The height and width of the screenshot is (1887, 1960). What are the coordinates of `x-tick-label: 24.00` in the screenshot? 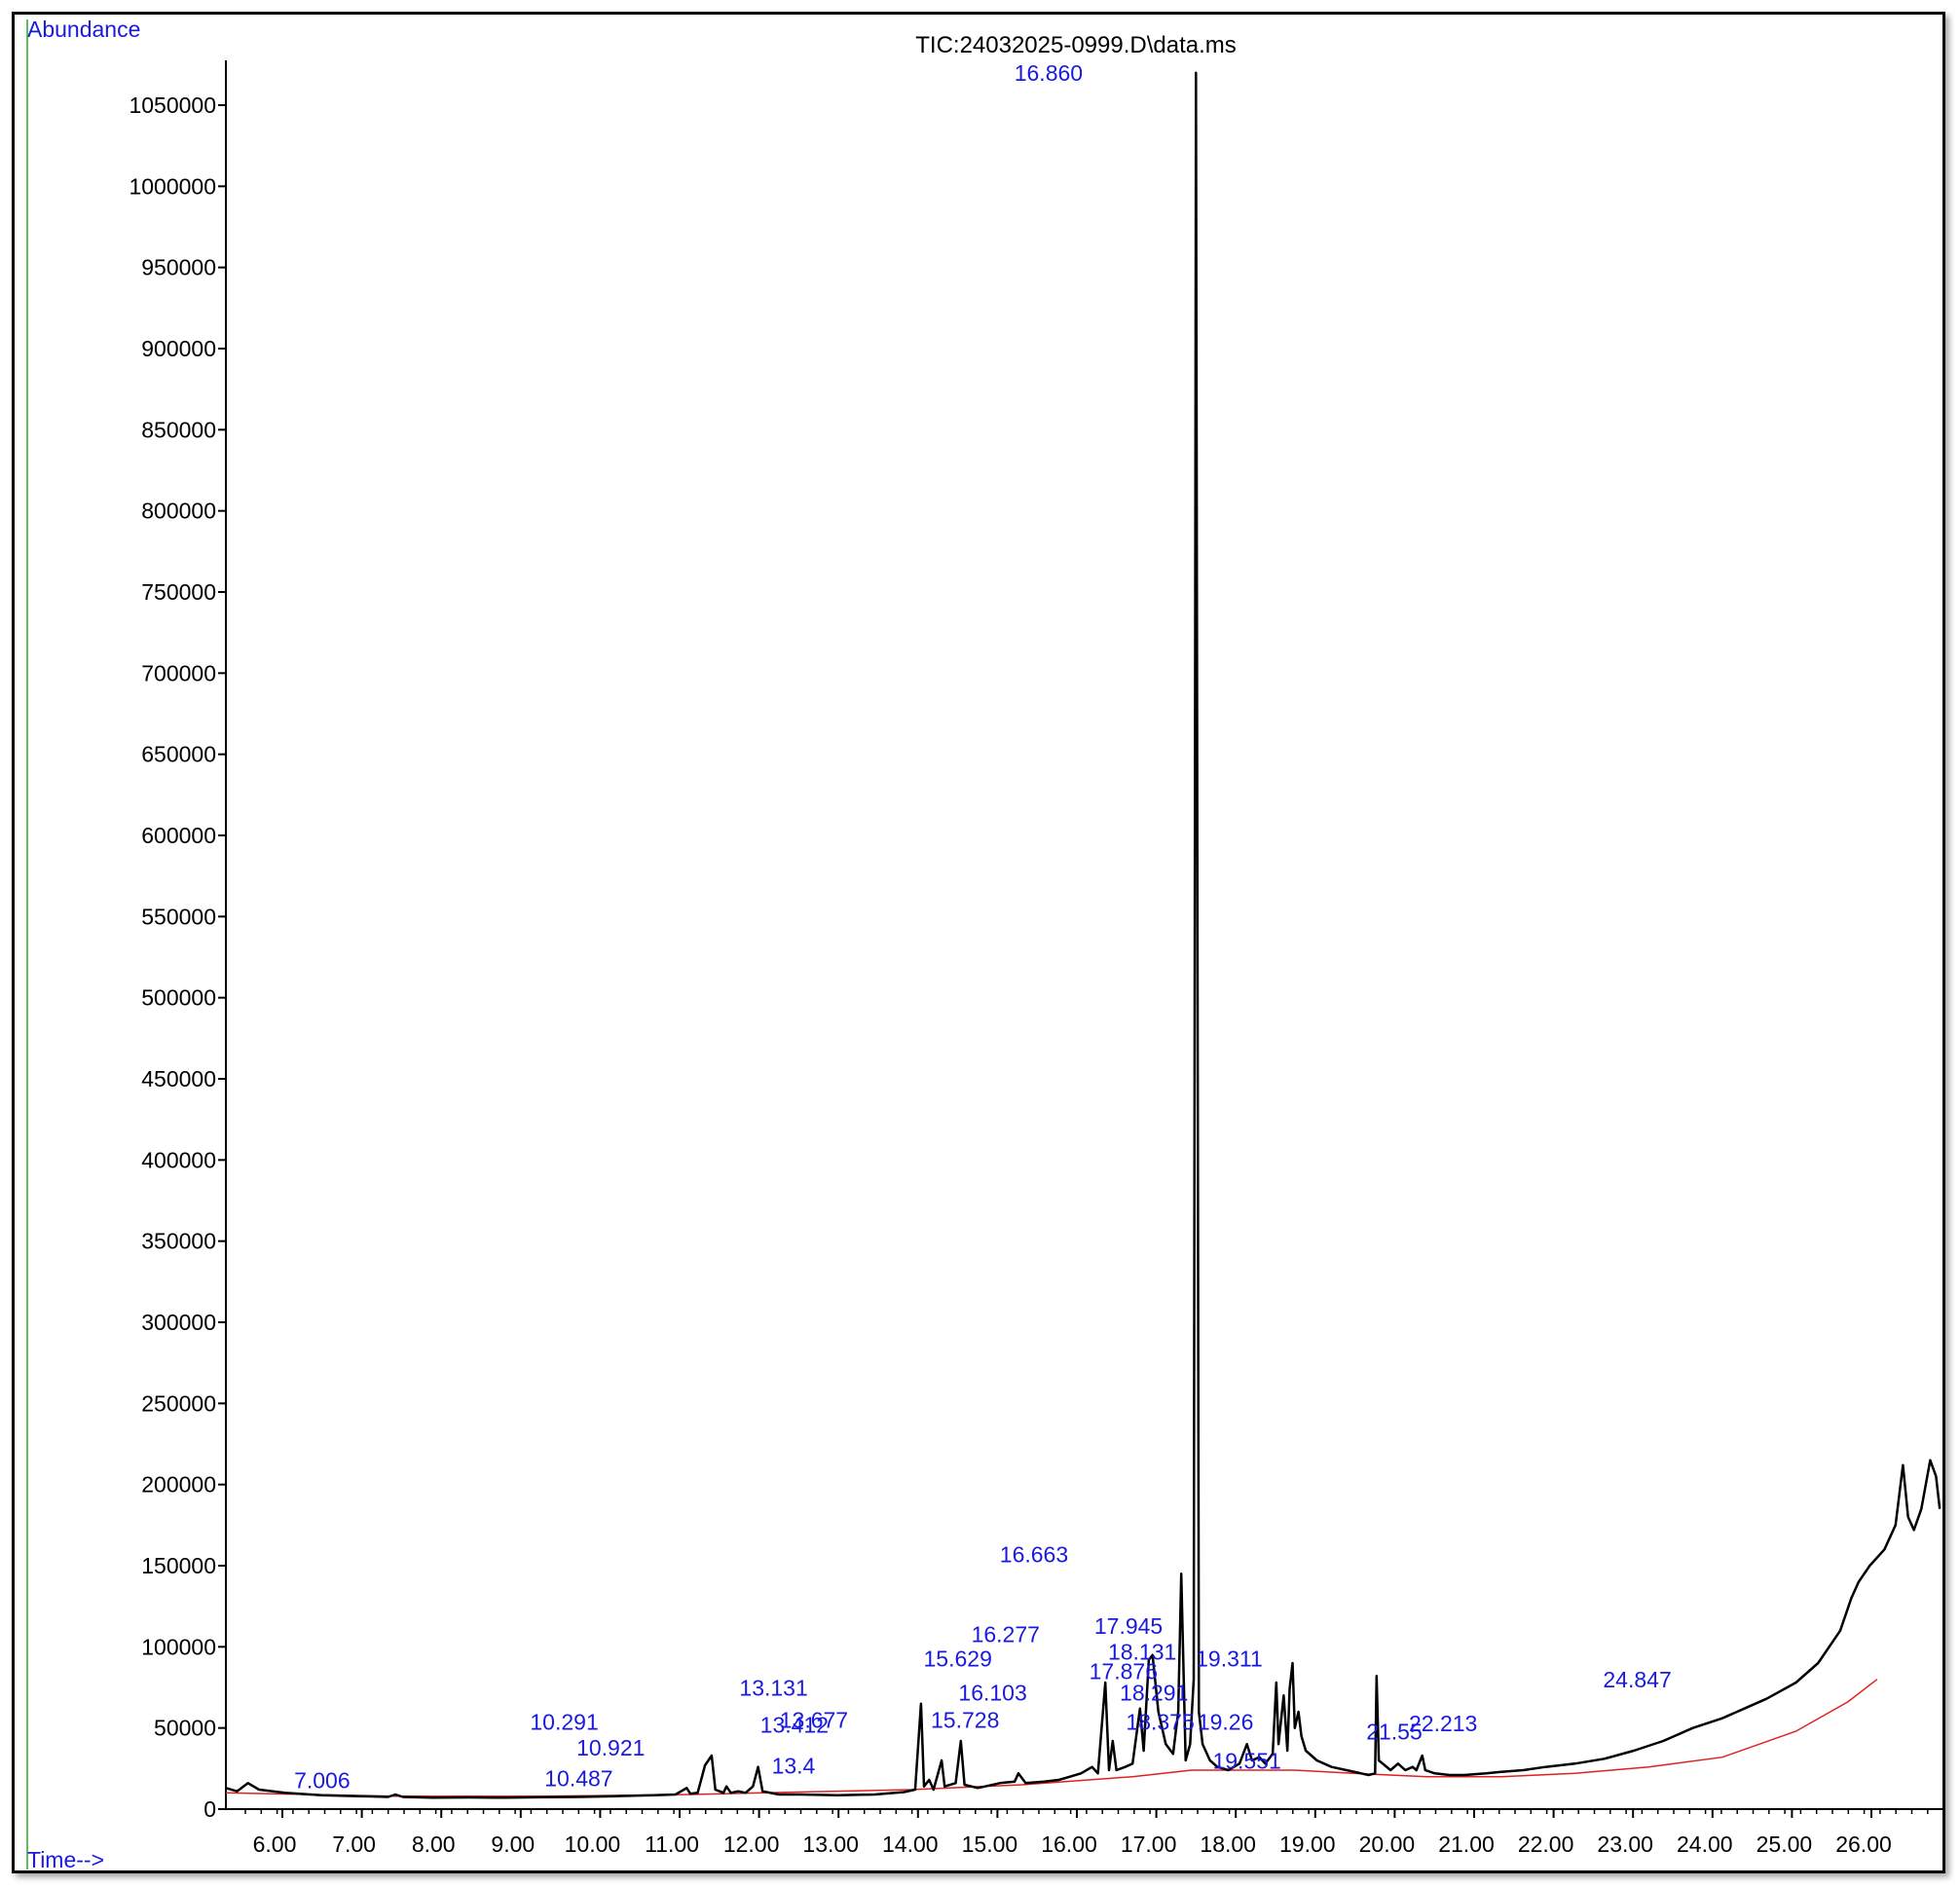 It's located at (1705, 1844).